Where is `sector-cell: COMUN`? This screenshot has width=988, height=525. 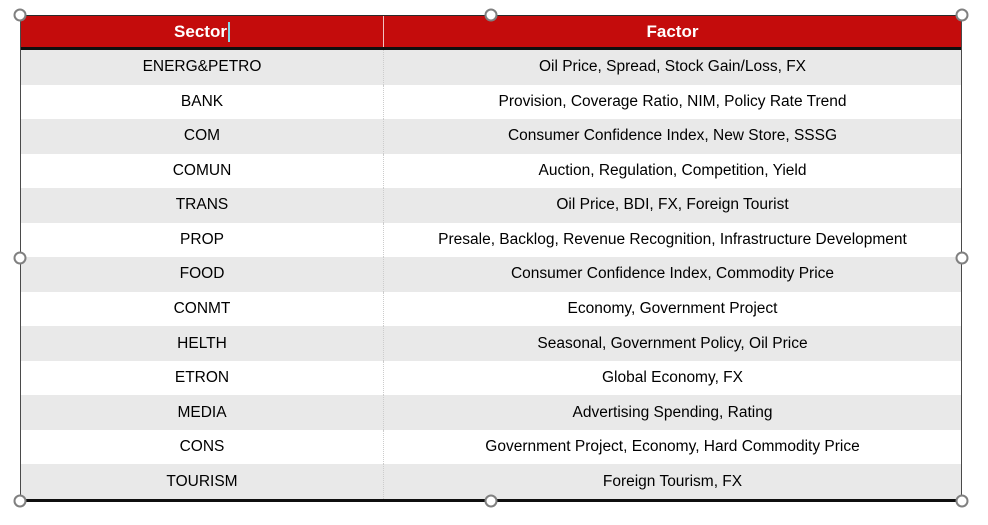 sector-cell: COMUN is located at coordinates (202, 170).